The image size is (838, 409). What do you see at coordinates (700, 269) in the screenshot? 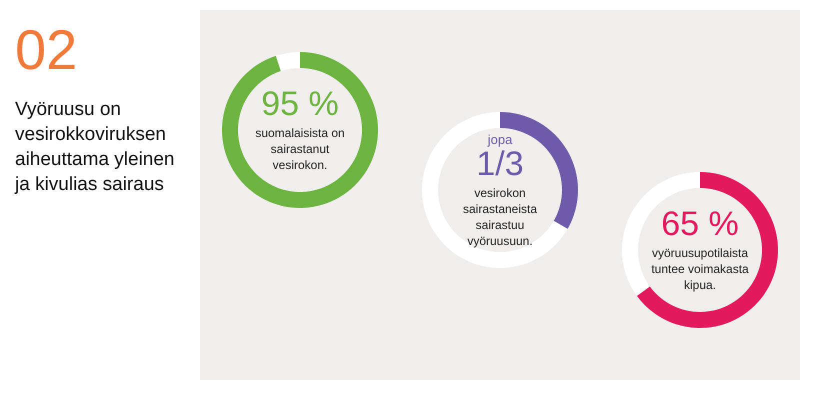
I see `text: vyöruusupotilaista tuntee voimakasta kipua.` at bounding box center [700, 269].